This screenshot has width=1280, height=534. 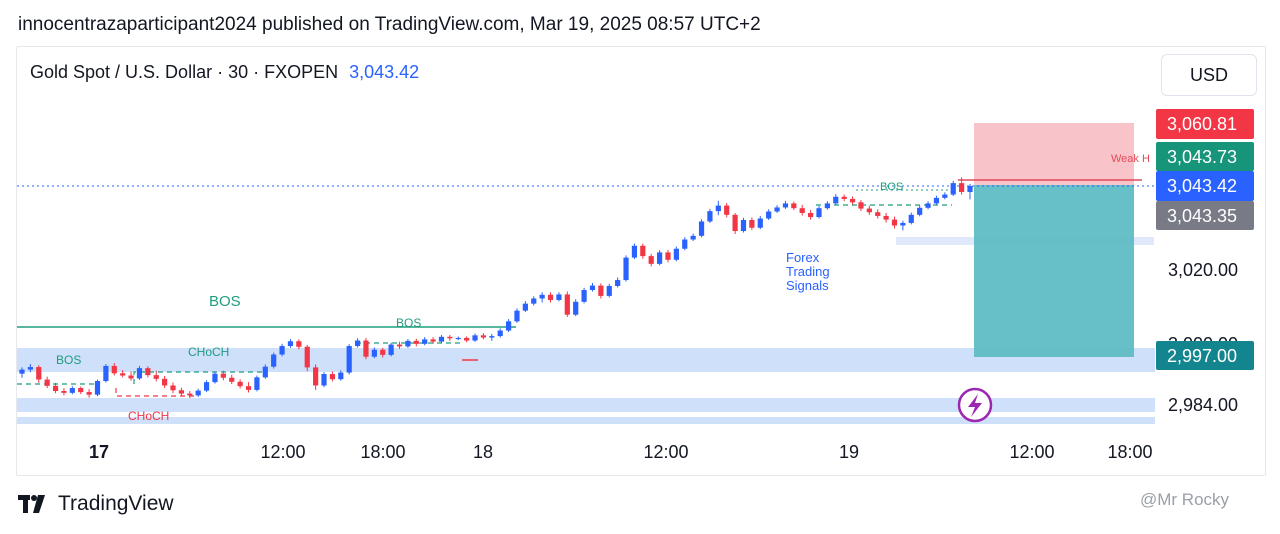 What do you see at coordinates (803, 257) in the screenshot?
I see `signals-label-1: Forex` at bounding box center [803, 257].